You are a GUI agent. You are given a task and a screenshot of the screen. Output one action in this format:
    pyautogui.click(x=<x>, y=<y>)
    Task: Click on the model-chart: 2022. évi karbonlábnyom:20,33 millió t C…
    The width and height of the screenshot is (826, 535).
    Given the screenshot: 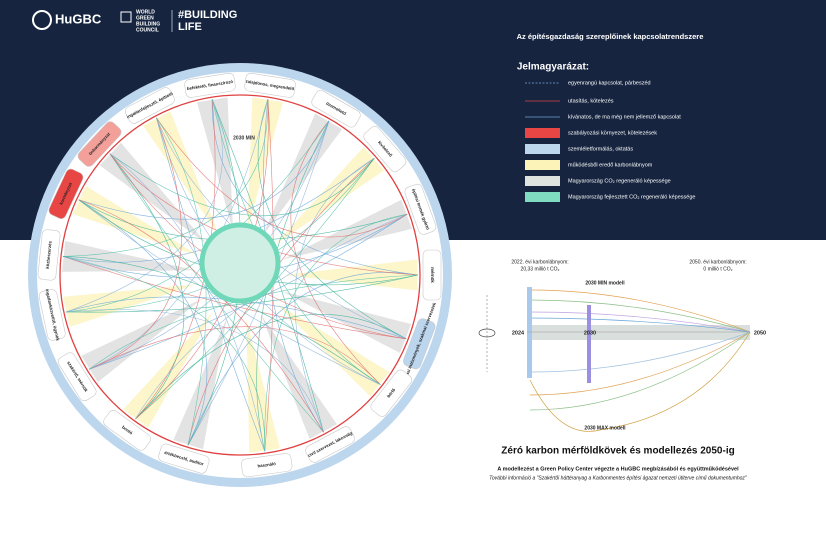 What is the action you would take?
    pyautogui.click(x=638, y=345)
    